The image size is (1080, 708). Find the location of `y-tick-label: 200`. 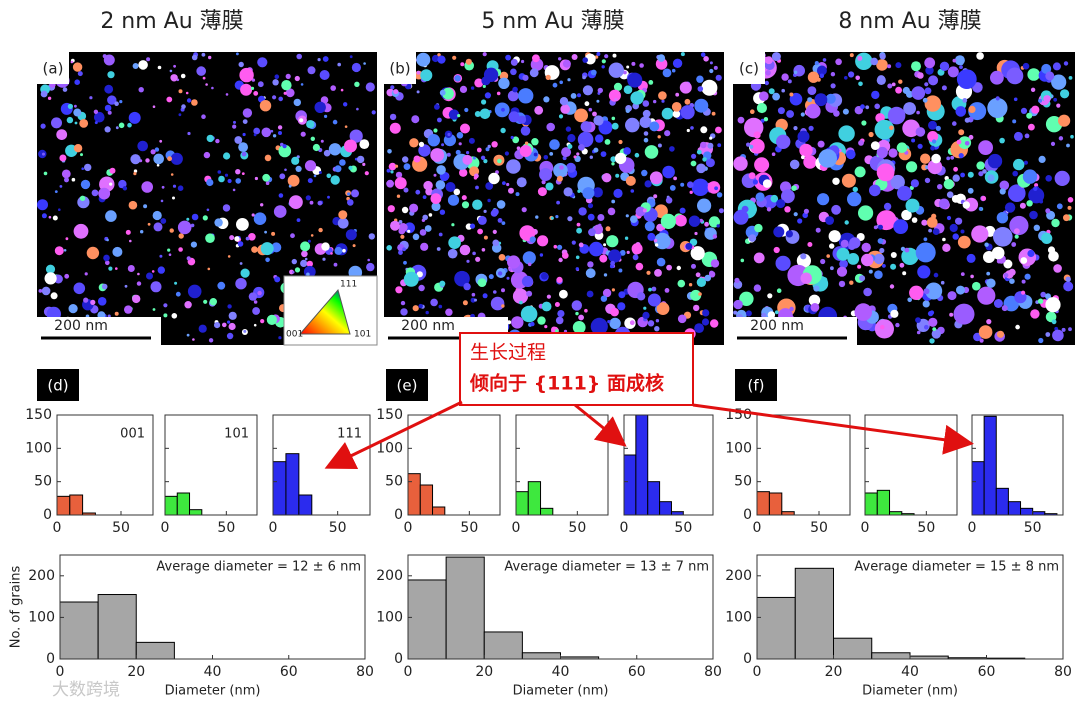

y-tick-label: 200 is located at coordinates (41, 576).